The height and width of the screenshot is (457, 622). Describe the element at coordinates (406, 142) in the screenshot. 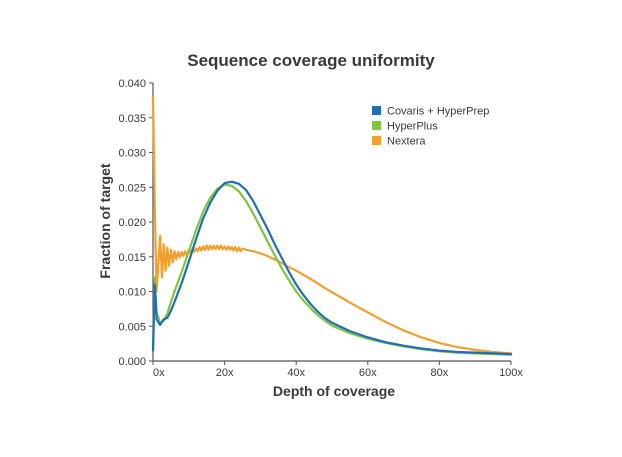

I see `legend-label-nextera: Nextera` at that location.